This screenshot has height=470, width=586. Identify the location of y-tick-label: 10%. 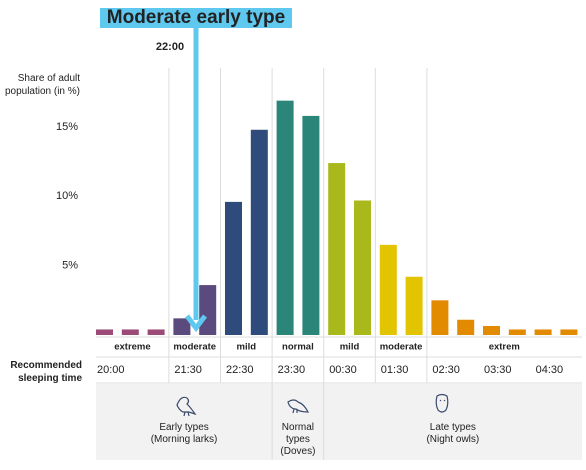
(67, 196).